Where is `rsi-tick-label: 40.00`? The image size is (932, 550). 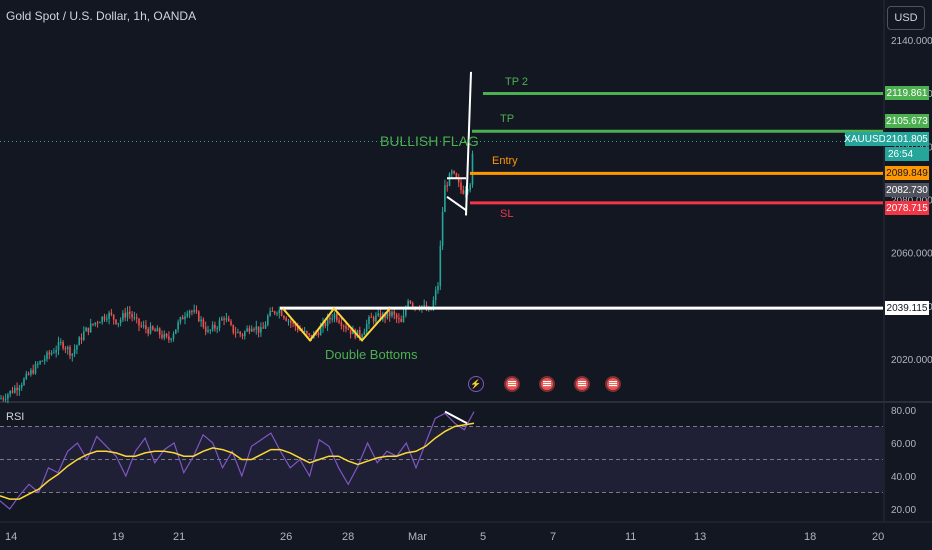 rsi-tick-label: 40.00 is located at coordinates (903, 477).